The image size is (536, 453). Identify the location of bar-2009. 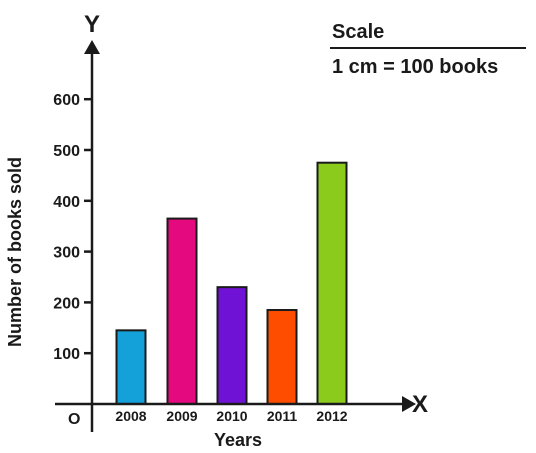
(182, 311).